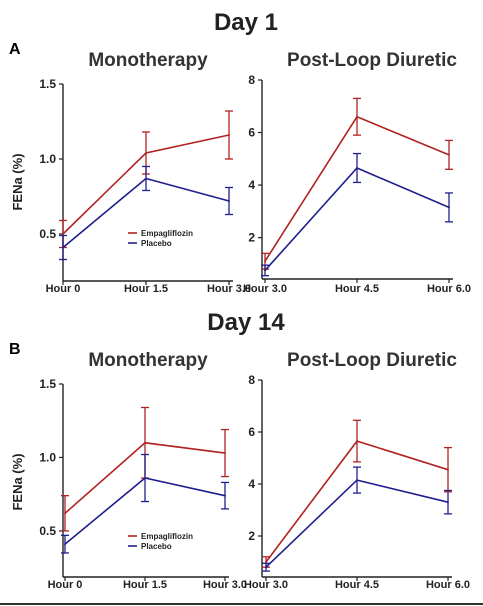 Image resolution: width=483 pixels, height=606 pixels. Describe the element at coordinates (372, 60) in the screenshot. I see `subplot-title-a-loop: Post-Loop Diuretic` at that location.